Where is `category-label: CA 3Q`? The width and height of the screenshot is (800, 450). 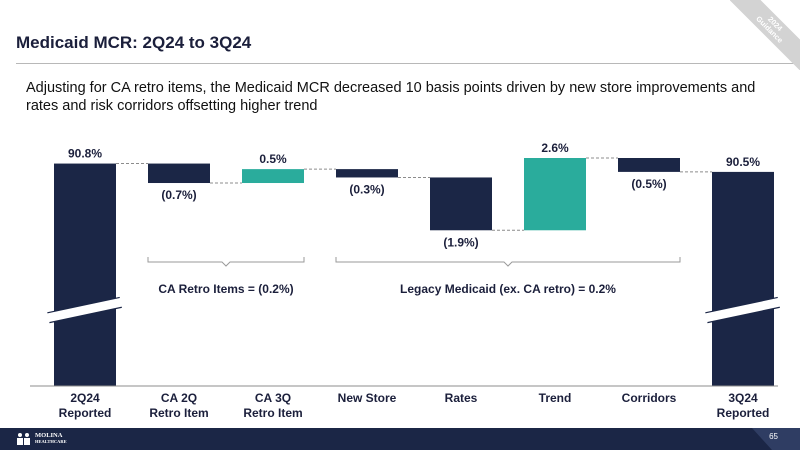
category-label: CA 3Q is located at coordinates (273, 398).